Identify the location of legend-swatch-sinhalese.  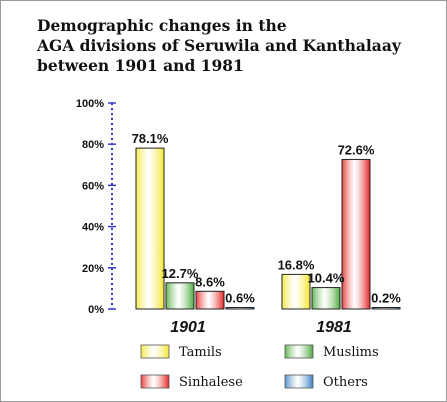
(155, 381).